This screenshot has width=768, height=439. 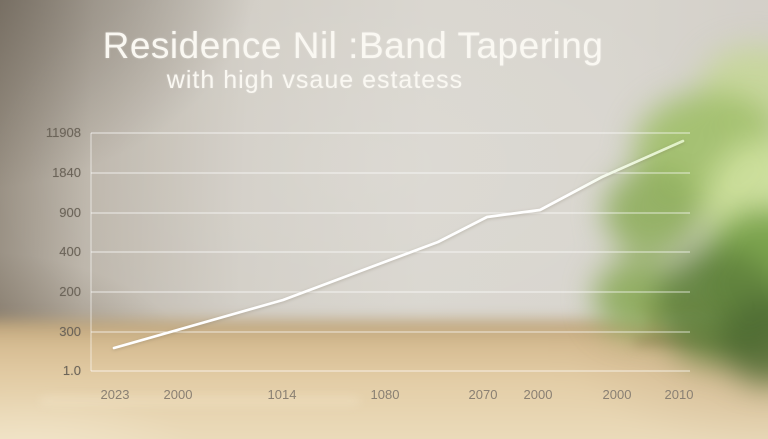 I want to click on y-axis-tick-label: 300, so click(x=70, y=331).